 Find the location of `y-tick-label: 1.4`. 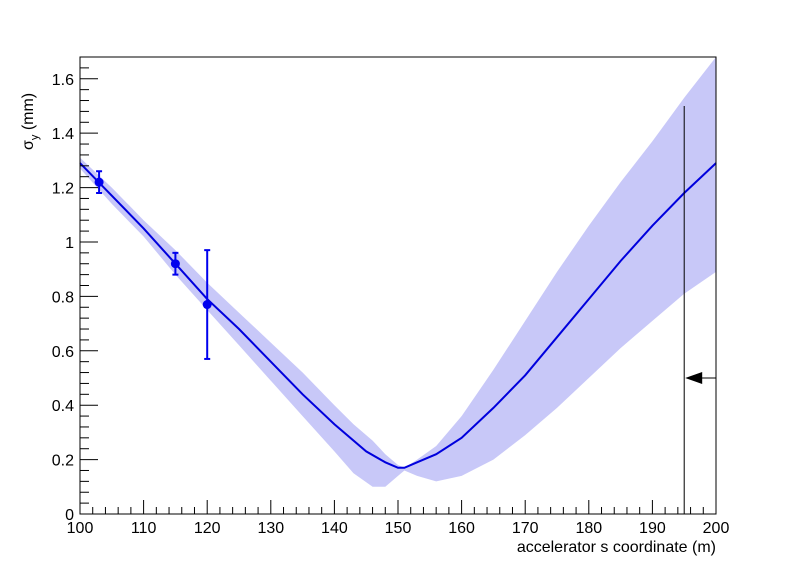

y-tick-label: 1.4 is located at coordinates (63, 134).